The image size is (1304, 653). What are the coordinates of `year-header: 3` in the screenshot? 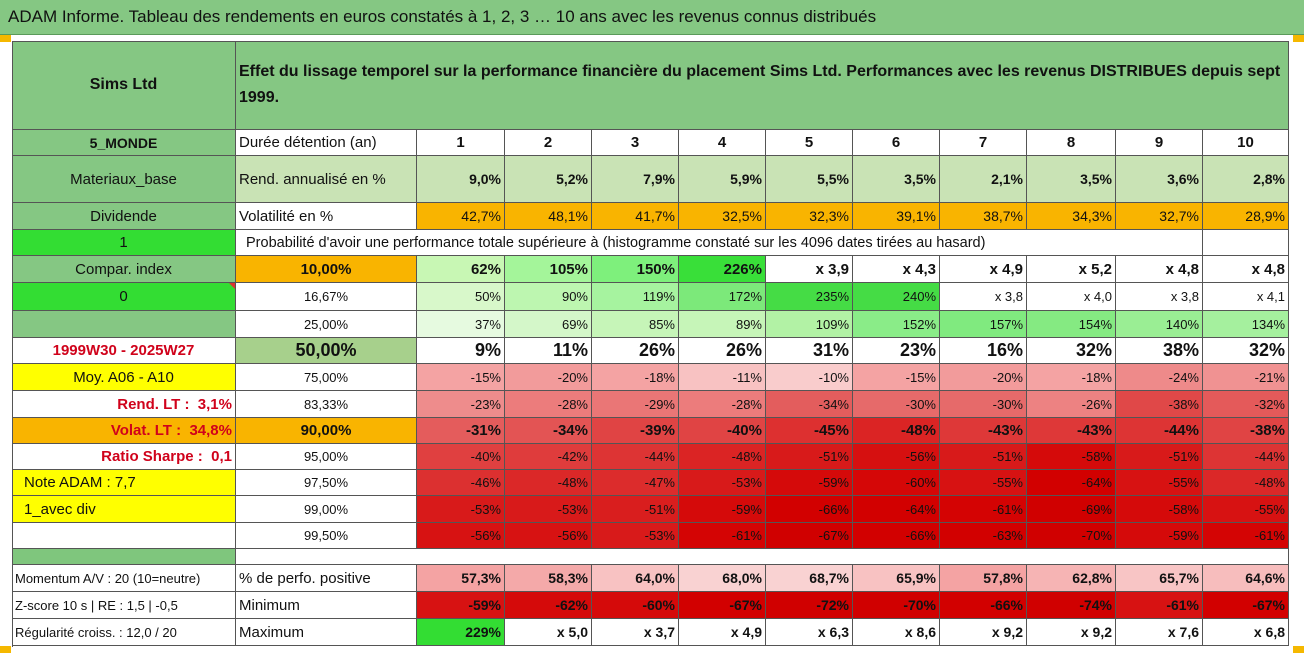 It's located at (635, 143).